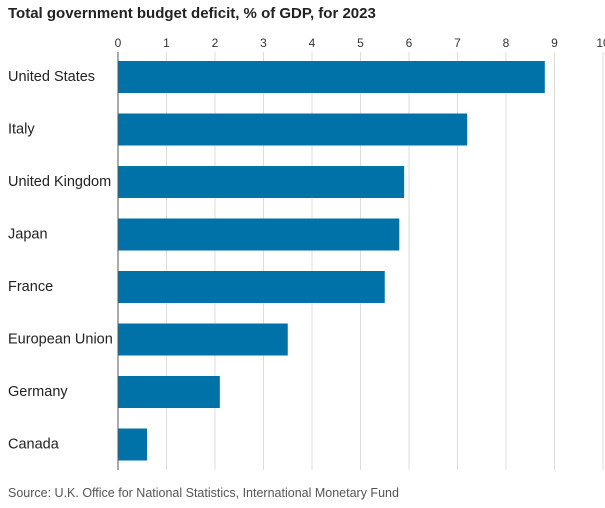  Describe the element at coordinates (133, 444) in the screenshot. I see `bar-canada` at that location.